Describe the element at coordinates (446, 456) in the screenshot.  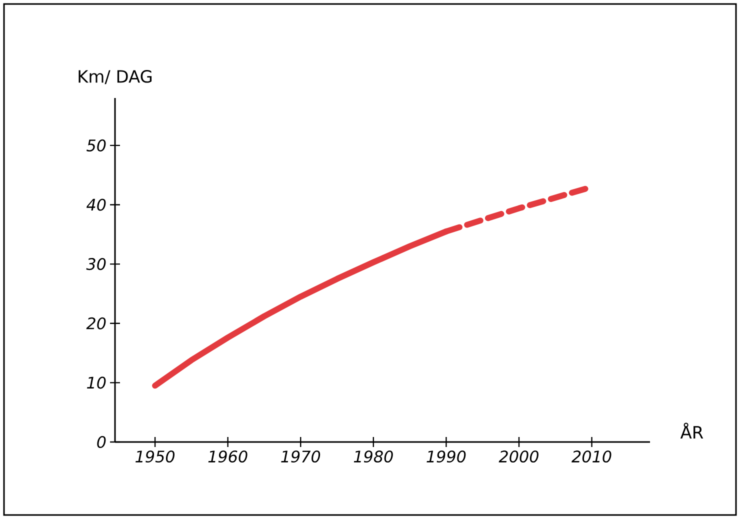
I see `x-tick-label: 1990` at that location.